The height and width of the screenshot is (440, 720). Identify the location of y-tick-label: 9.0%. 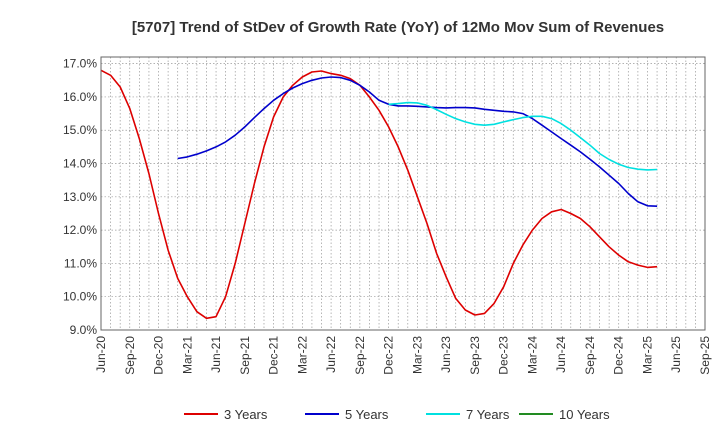
(84, 330).